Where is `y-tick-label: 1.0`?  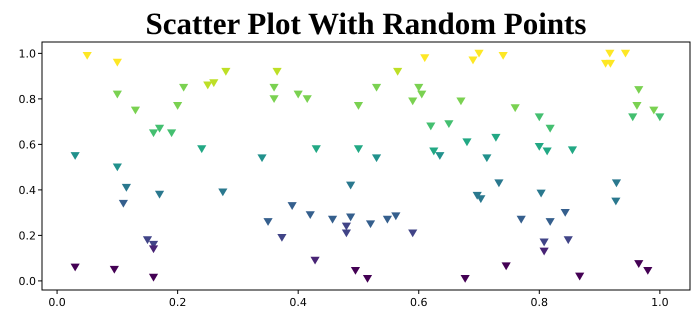 y-tick-label: 1.0 is located at coordinates (27, 53).